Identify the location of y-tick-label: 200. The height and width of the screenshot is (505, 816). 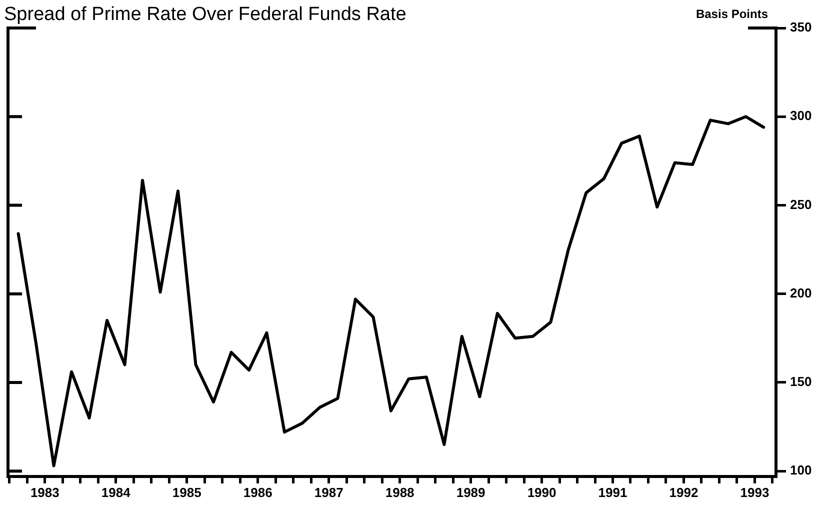
(801, 292).